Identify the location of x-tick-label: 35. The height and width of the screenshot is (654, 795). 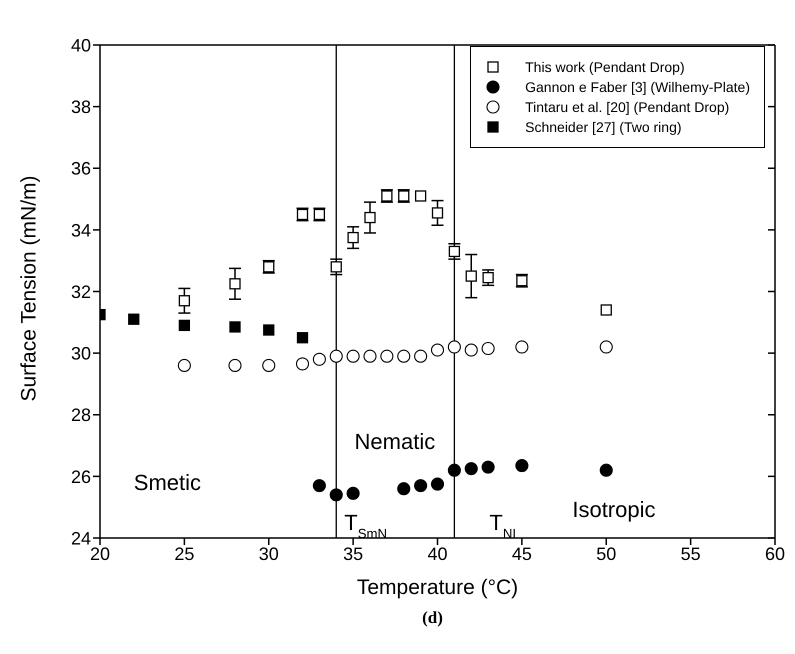
(353, 554).